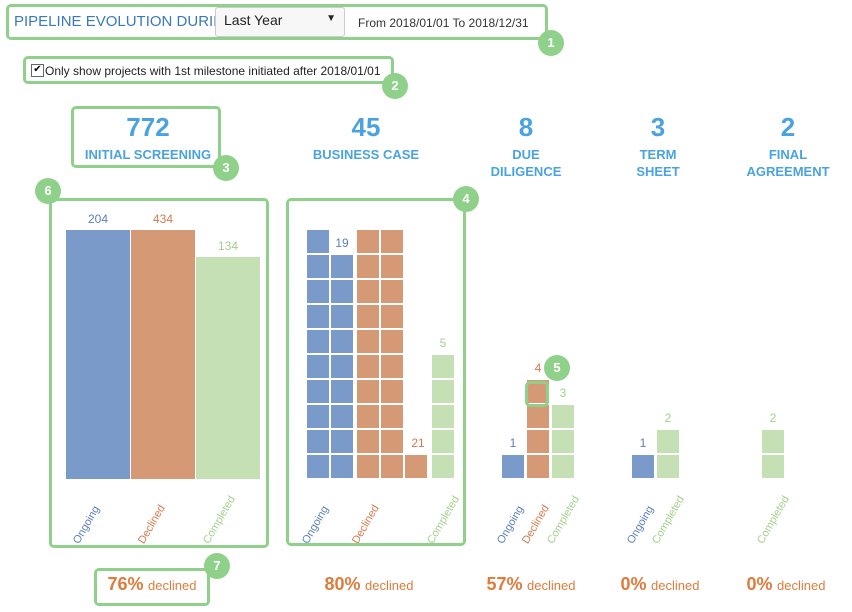 This screenshot has height=612, width=852. I want to click on declined-initial-screening: 76% declined, so click(152, 584).